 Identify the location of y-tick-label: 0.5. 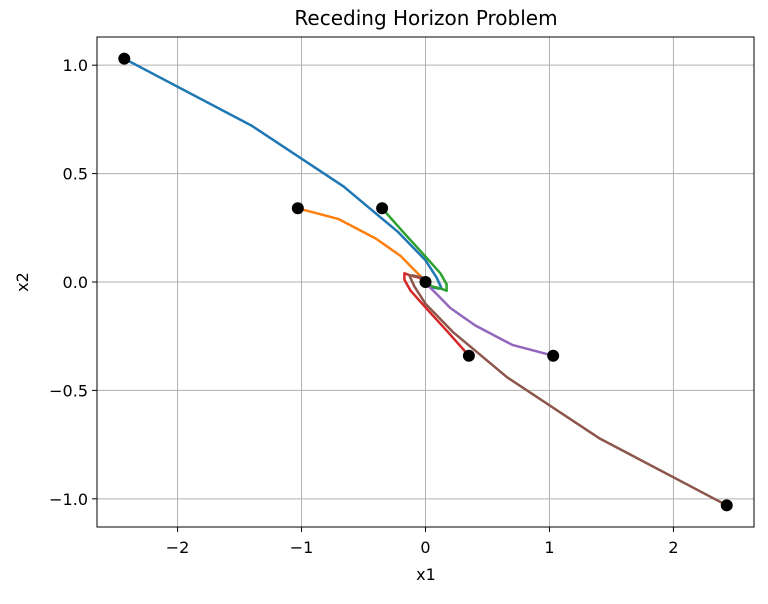
(75, 174).